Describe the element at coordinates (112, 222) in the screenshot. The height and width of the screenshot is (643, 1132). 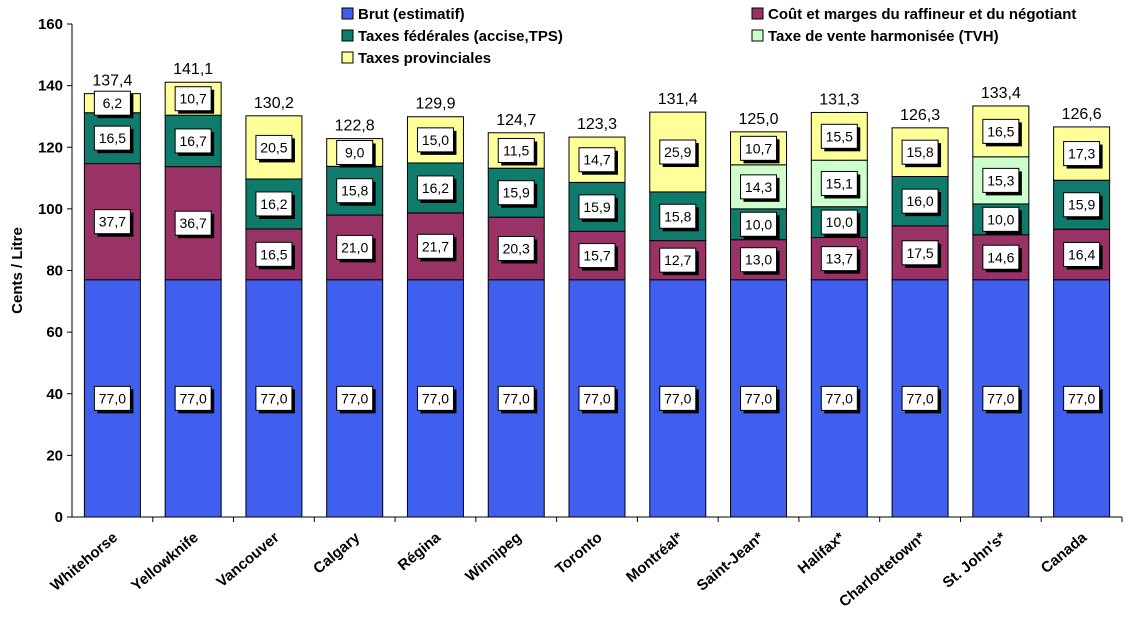
I see `data-label-text: 37,7` at that location.